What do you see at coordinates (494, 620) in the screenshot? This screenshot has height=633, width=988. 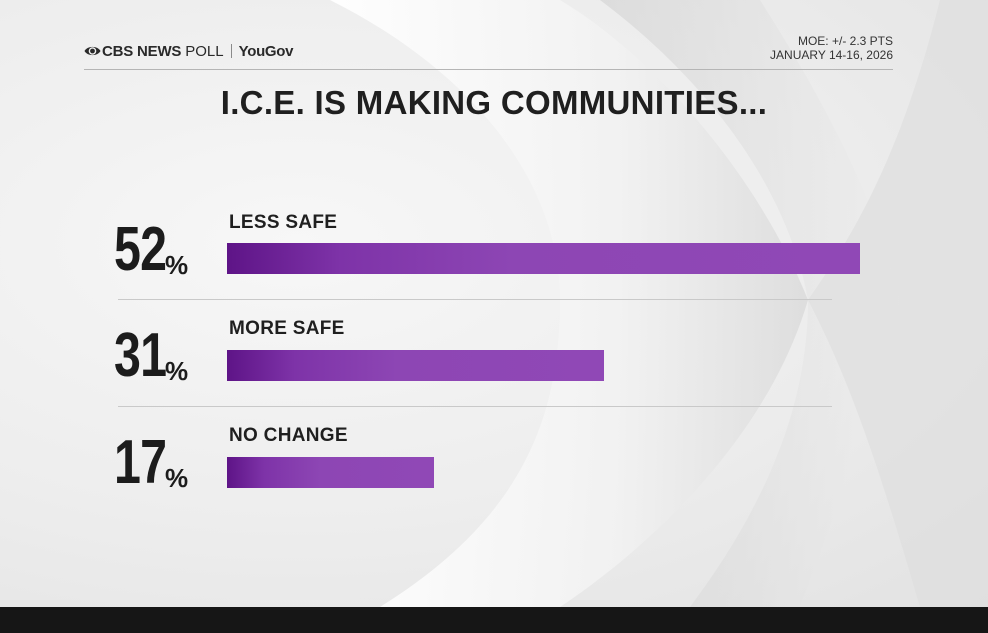 I see `bottom-letterbox-bar` at bounding box center [494, 620].